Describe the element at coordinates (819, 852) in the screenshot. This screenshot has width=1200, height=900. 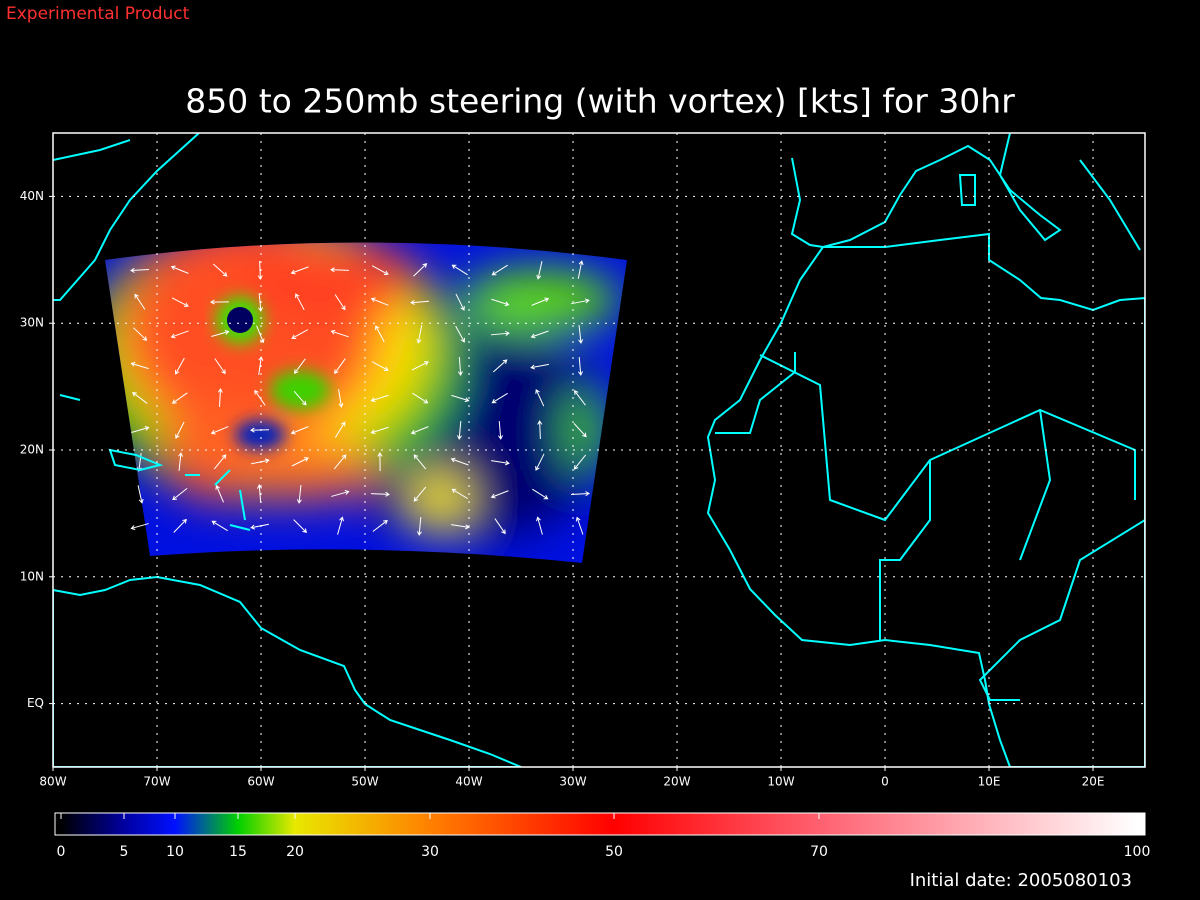
I see `colorbar-tick-label: 70` at that location.